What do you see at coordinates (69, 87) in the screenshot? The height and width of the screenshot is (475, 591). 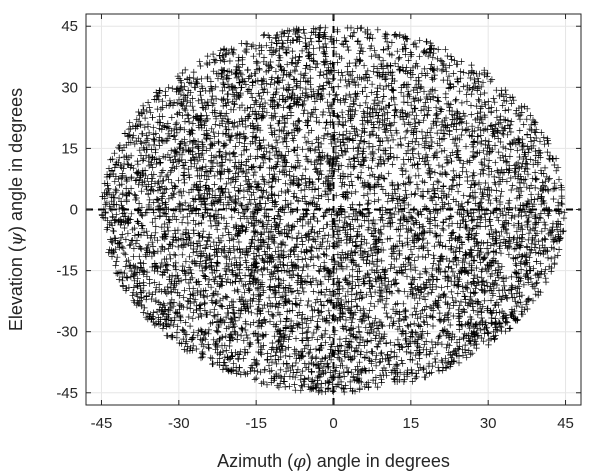 I see `y-tick-label: 30` at bounding box center [69, 87].